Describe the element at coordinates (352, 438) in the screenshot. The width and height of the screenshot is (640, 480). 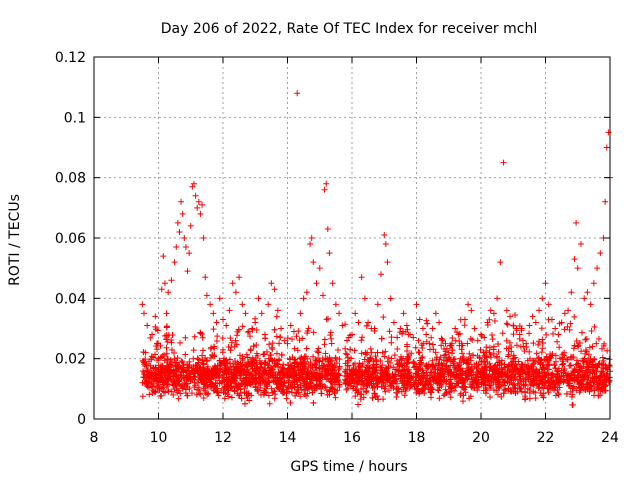
I see `x-tick-label: 16` at that location.